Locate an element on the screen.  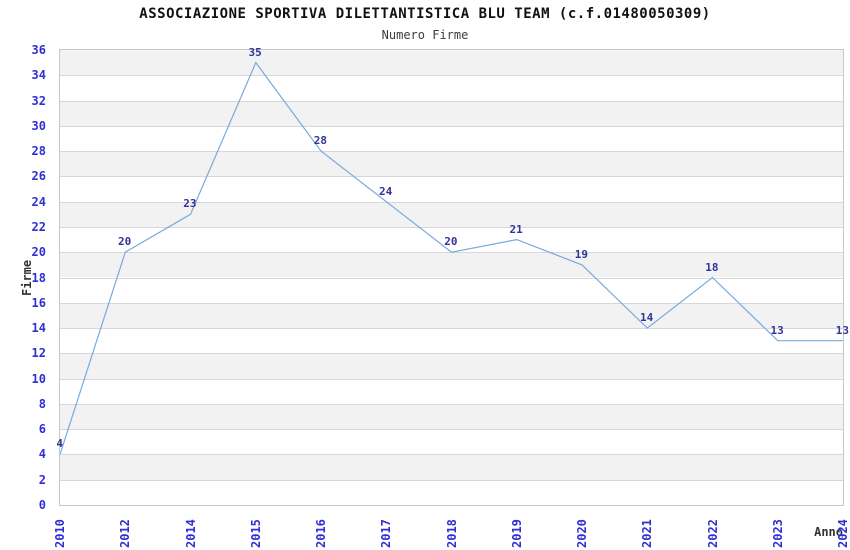
y-tick-label: 14 is located at coordinates (38, 328).